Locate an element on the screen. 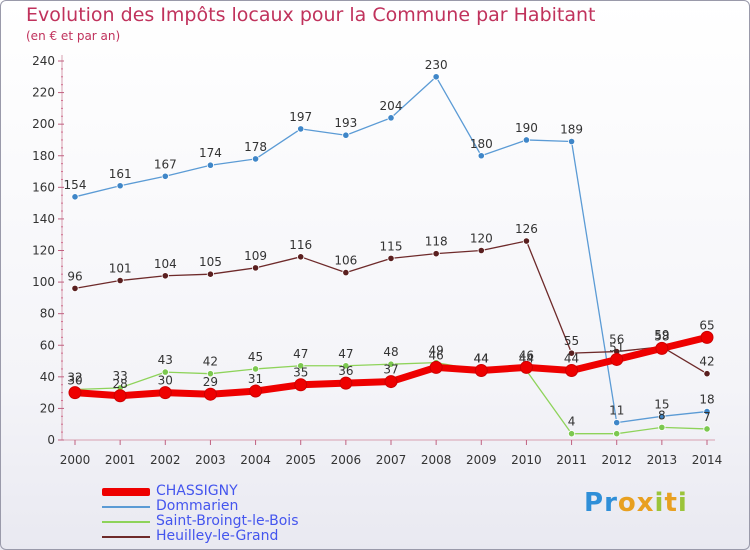  y-tick-label: 120 is located at coordinates (43, 251).